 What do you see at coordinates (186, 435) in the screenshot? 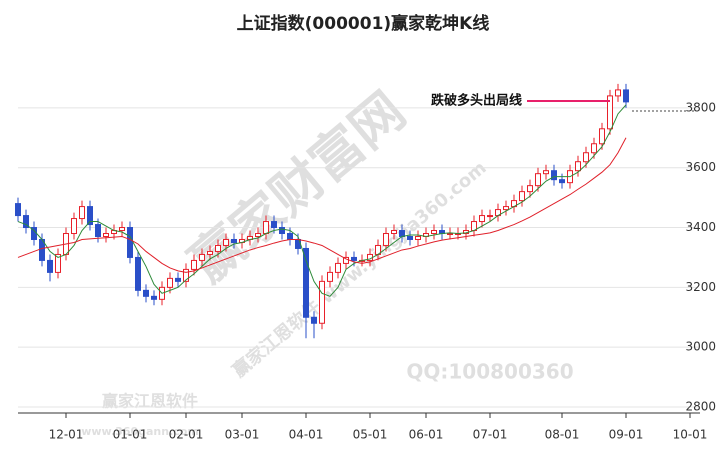
I see `x-tick-label: 02-01` at bounding box center [186, 435].